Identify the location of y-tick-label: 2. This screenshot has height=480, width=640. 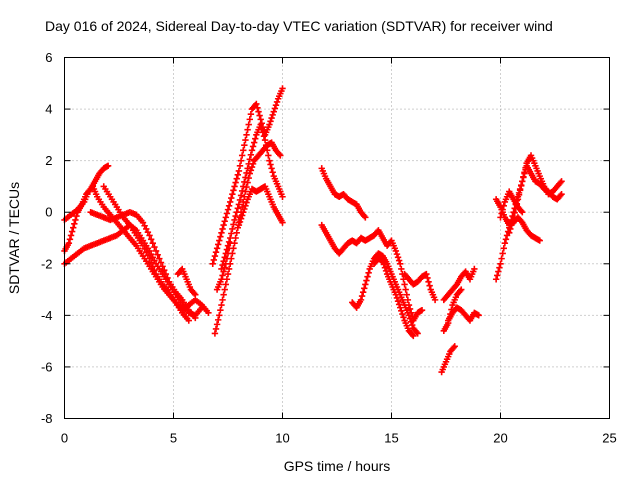
(48, 160).